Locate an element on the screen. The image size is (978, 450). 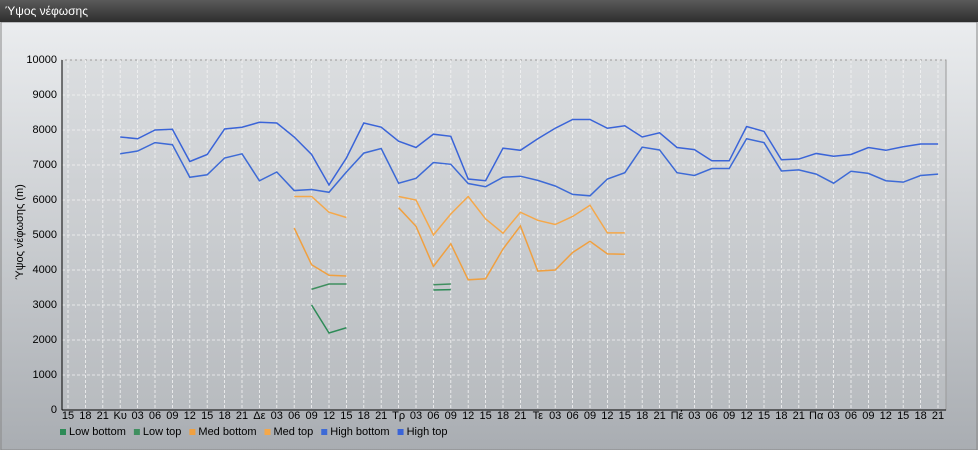
y-tick-label: 3000 is located at coordinates (45, 305).